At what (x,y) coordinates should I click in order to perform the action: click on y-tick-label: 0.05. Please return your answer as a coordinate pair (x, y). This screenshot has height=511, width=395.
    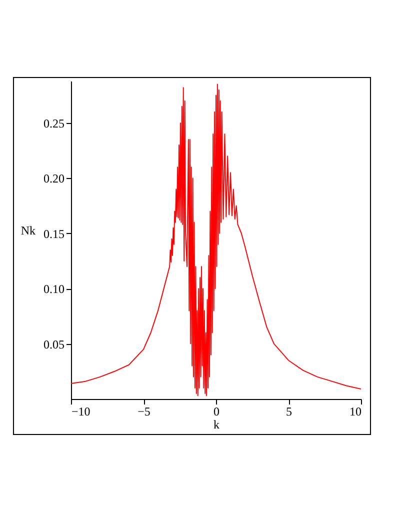
    Looking at the image, I should click on (54, 344).